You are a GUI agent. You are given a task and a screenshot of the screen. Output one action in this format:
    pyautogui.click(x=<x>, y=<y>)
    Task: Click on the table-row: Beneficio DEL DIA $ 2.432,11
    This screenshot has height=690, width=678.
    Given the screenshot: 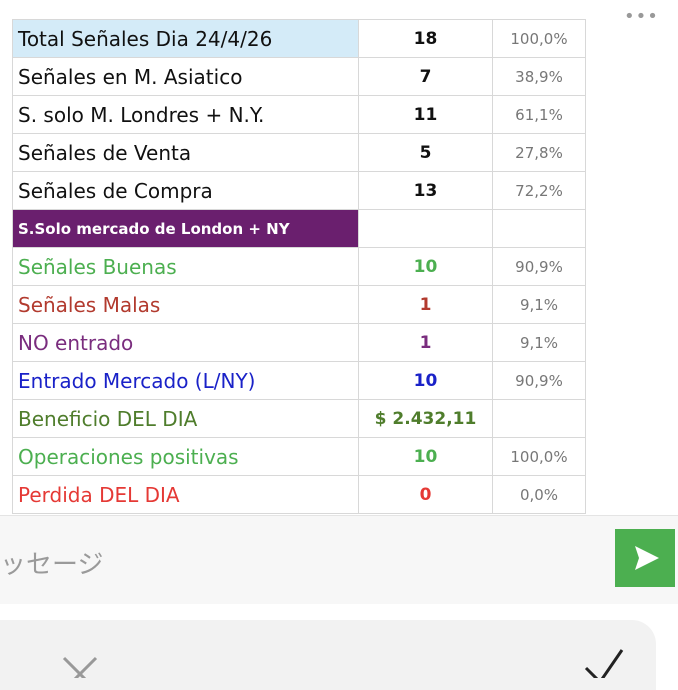 What is the action you would take?
    pyautogui.click(x=299, y=418)
    